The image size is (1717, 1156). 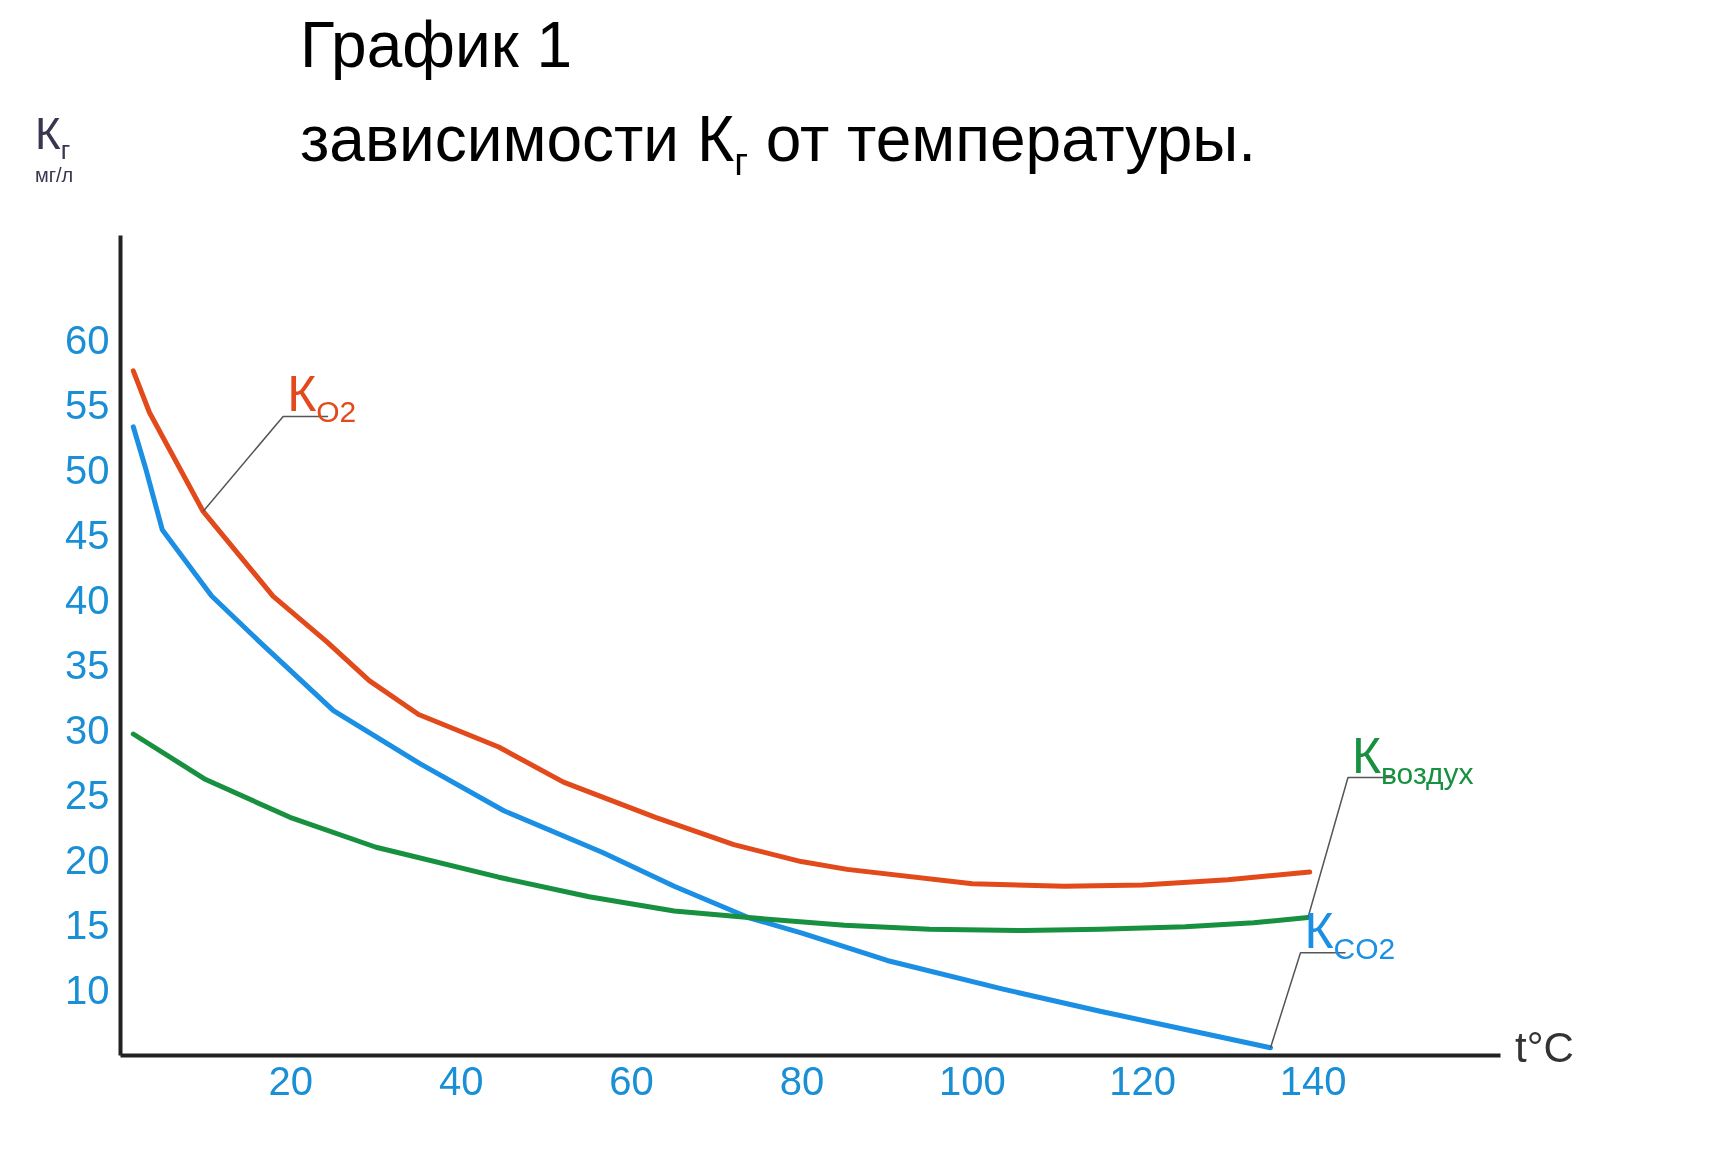 What do you see at coordinates (87, 730) in the screenshot?
I see `y-tick-label: 30` at bounding box center [87, 730].